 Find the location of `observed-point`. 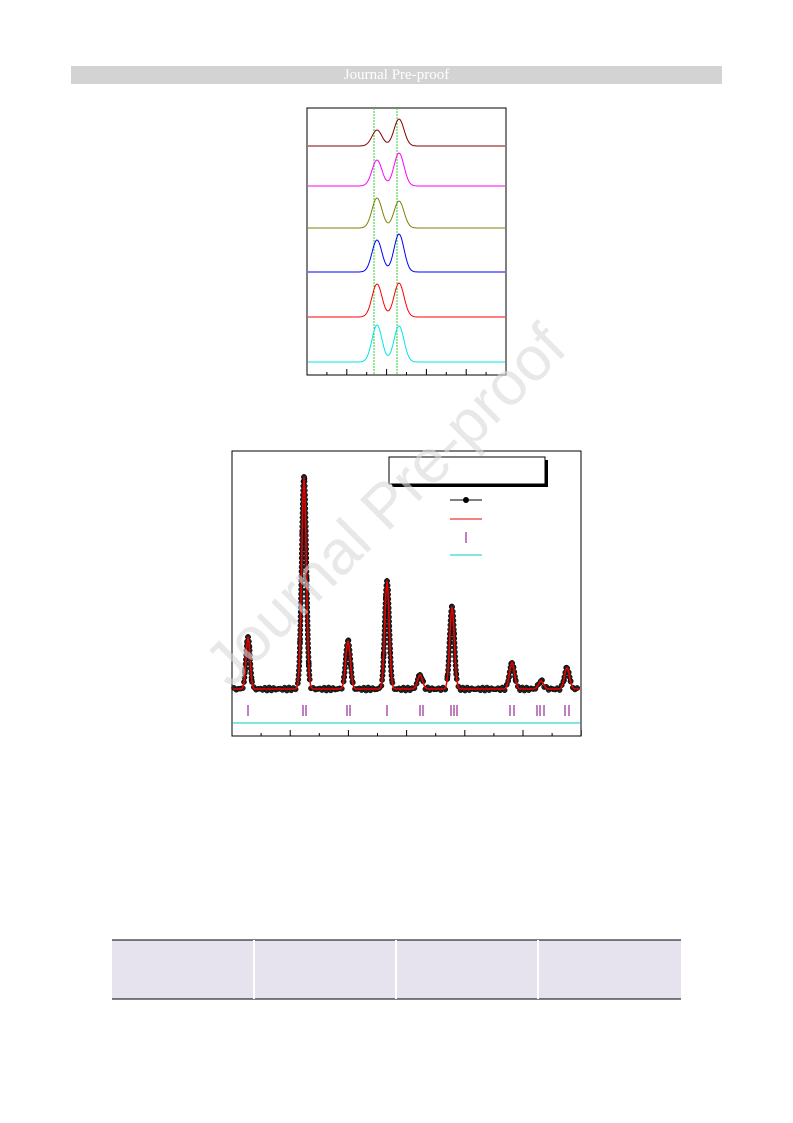

observed-point is located at coordinates (577, 688).